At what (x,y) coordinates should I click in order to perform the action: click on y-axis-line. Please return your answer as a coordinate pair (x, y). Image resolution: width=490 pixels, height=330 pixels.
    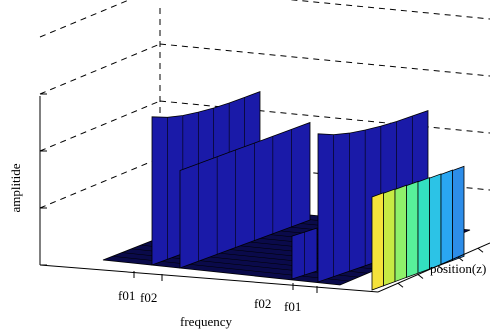
    Looking at the image, I should click on (433, 267).